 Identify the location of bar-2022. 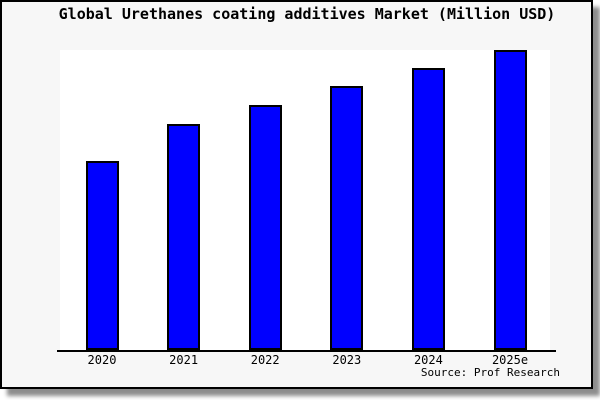
(265, 227).